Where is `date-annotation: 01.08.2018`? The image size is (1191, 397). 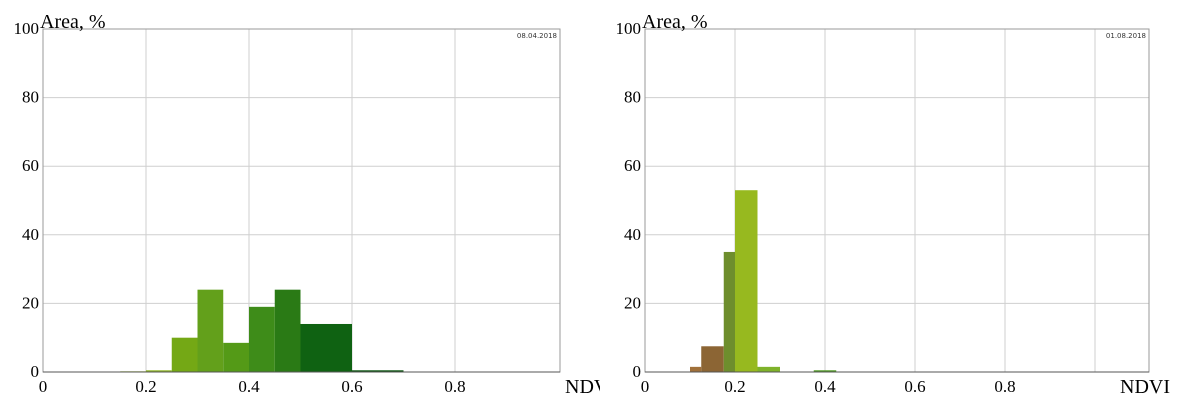
date-annotation: 01.08.2018 is located at coordinates (1126, 36).